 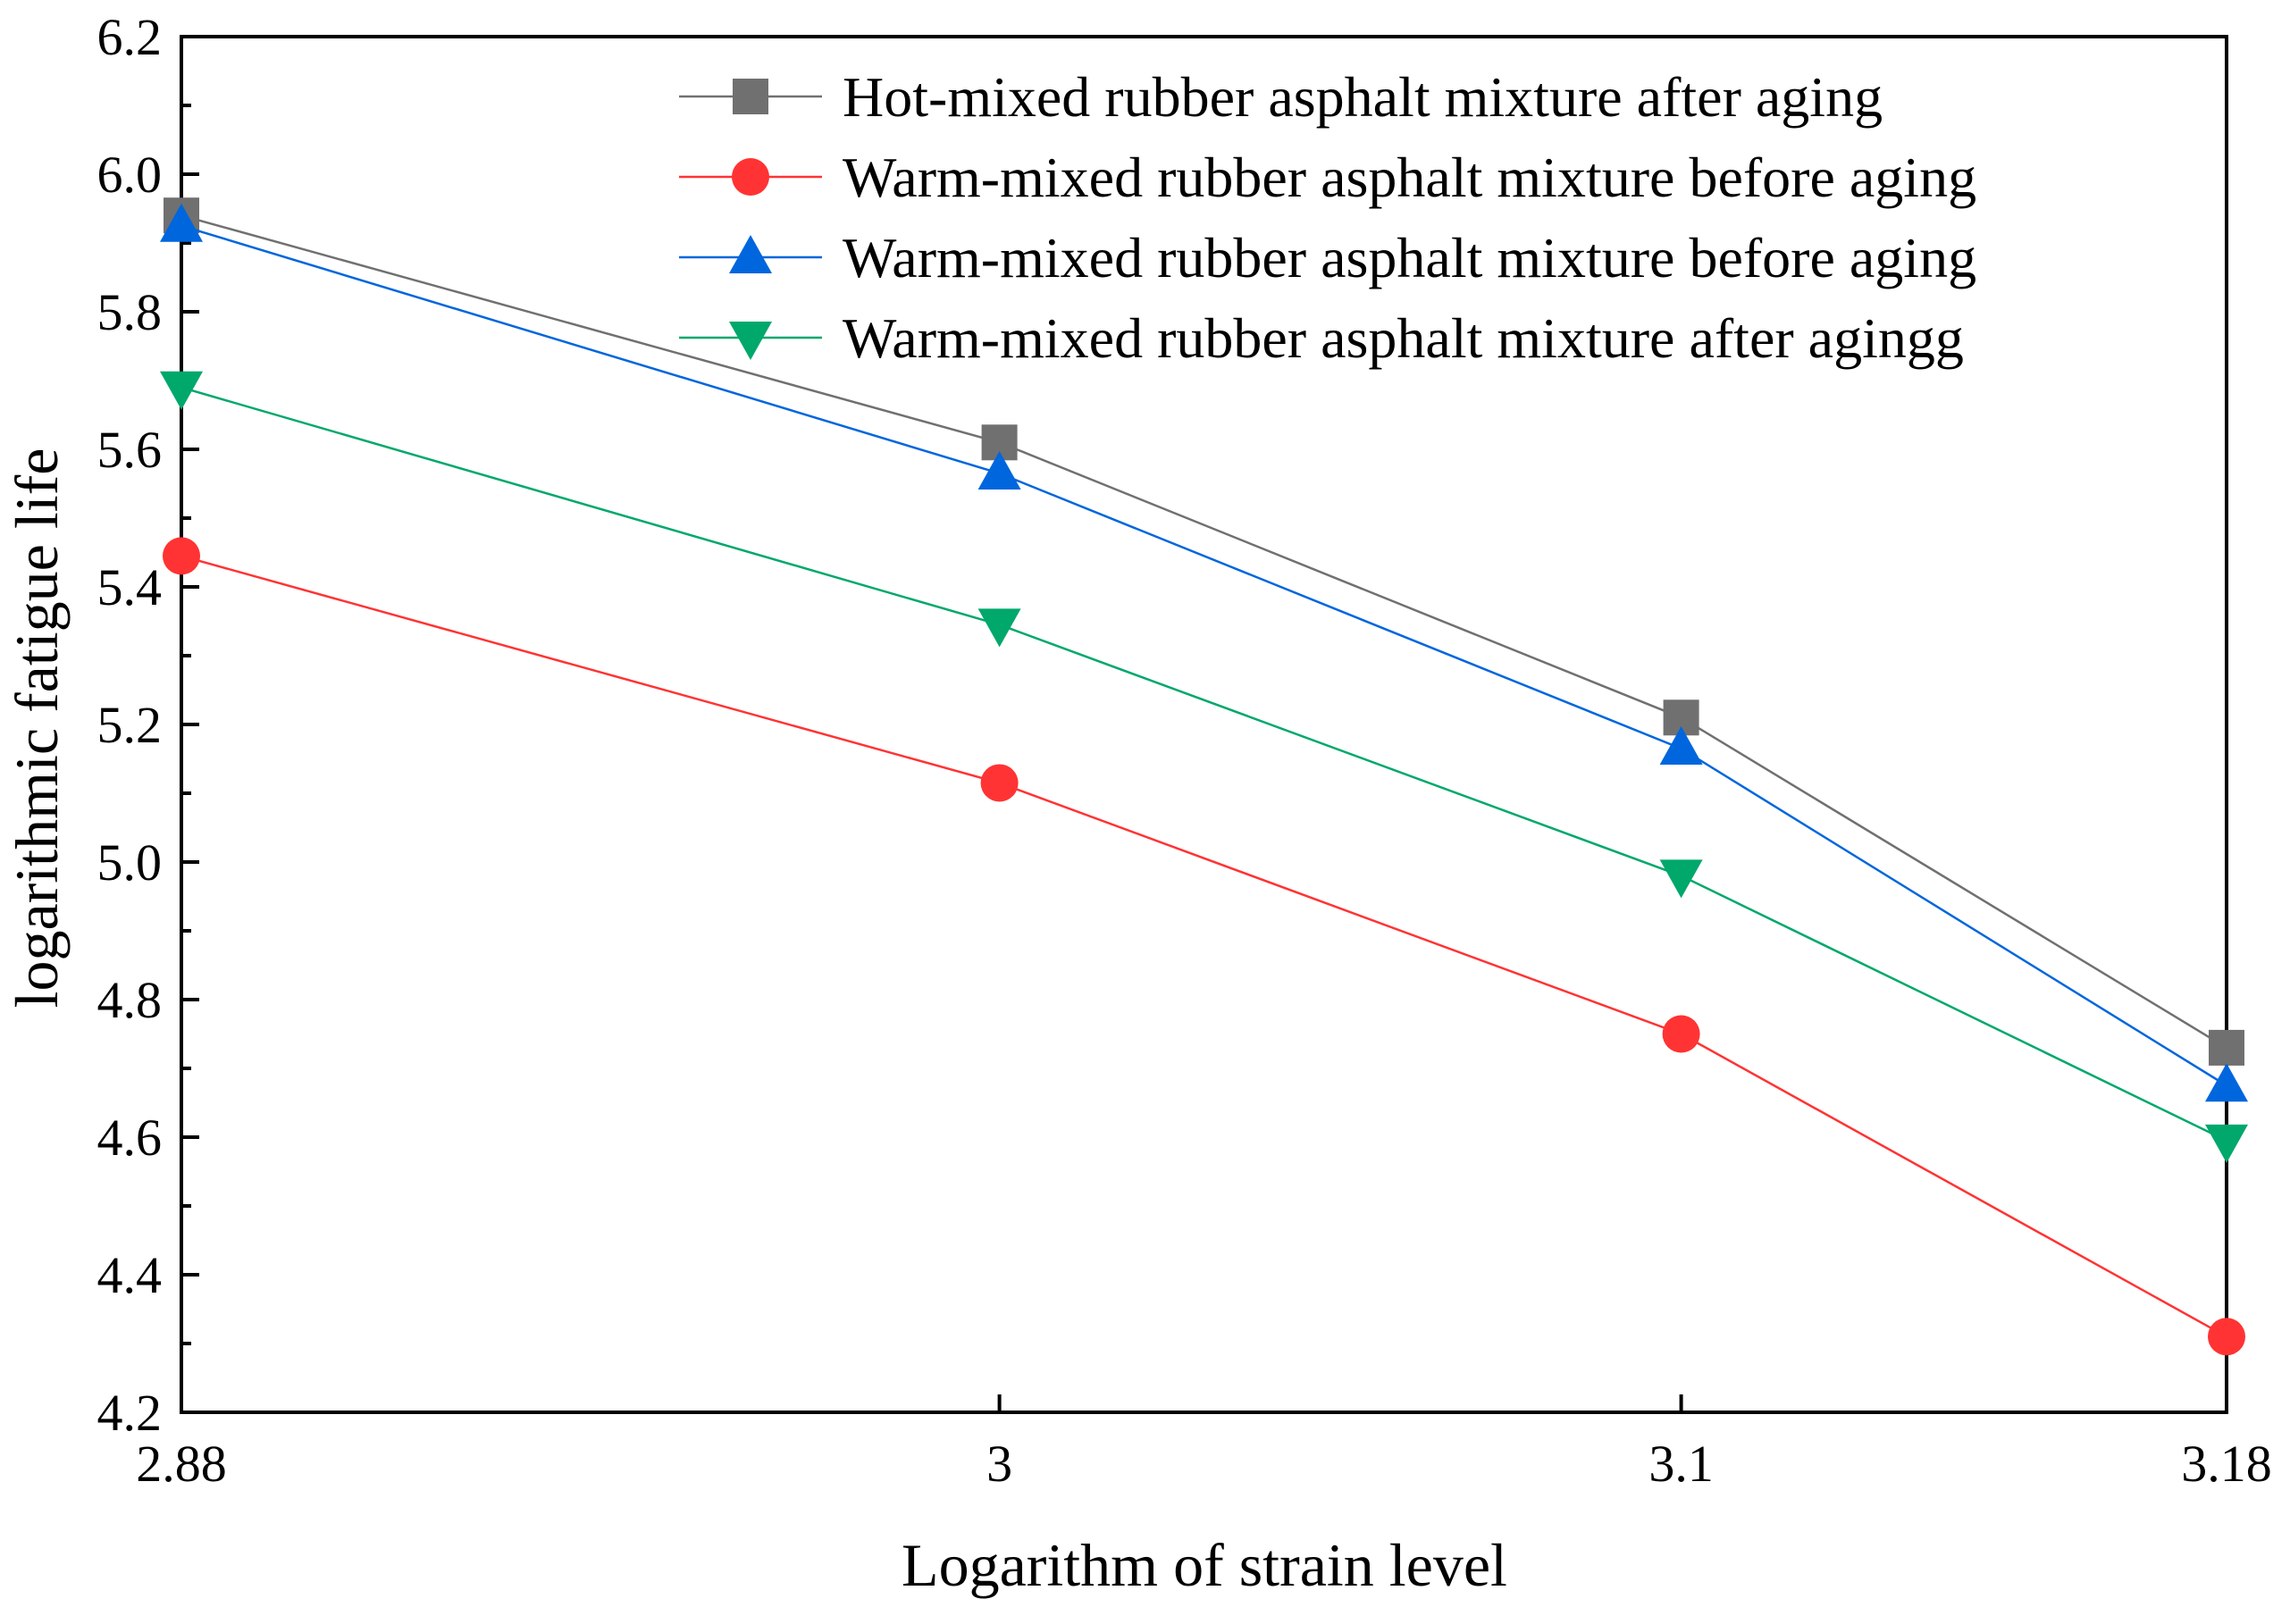 What do you see at coordinates (1205, 1565) in the screenshot?
I see `x-axis-title: Logarithm of strain level` at bounding box center [1205, 1565].